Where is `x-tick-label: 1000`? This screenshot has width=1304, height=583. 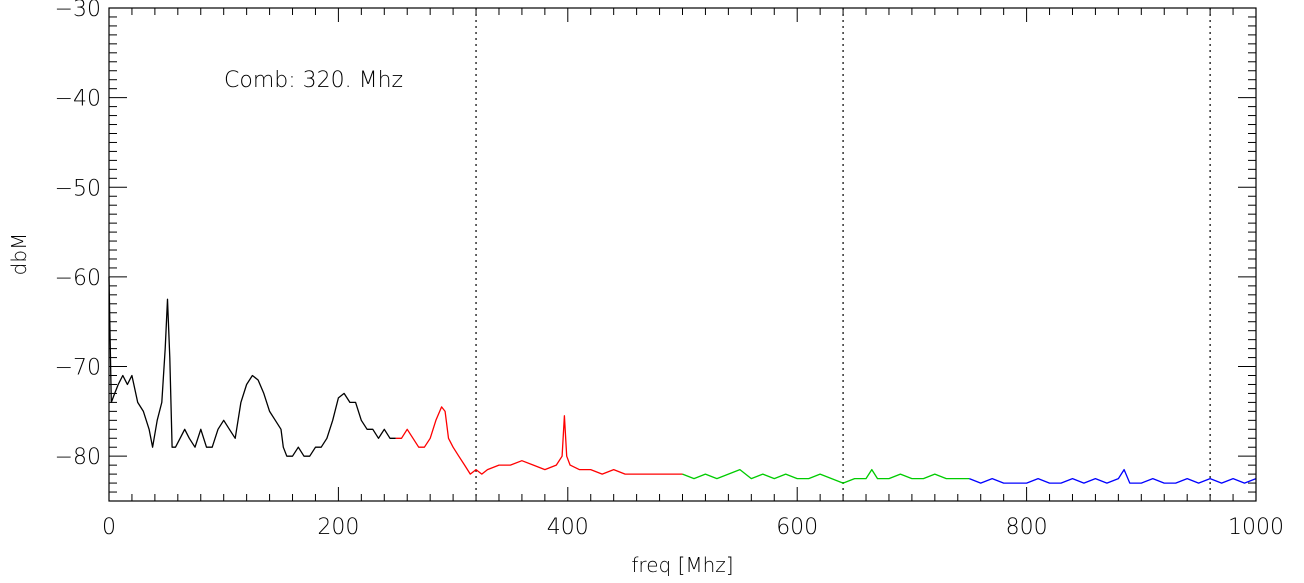
x-tick-label: 1000 is located at coordinates (1256, 527).